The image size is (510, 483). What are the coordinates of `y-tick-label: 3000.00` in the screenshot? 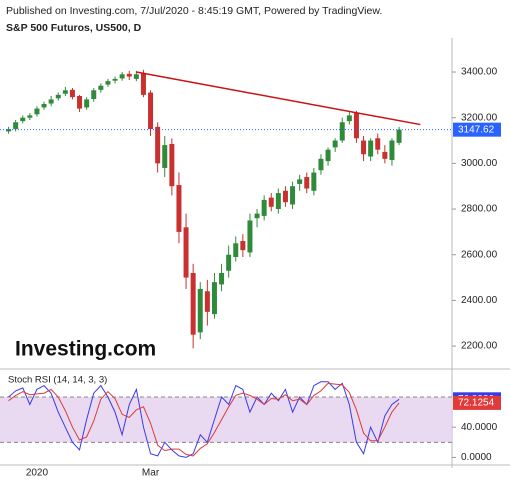 It's located at (479, 163).